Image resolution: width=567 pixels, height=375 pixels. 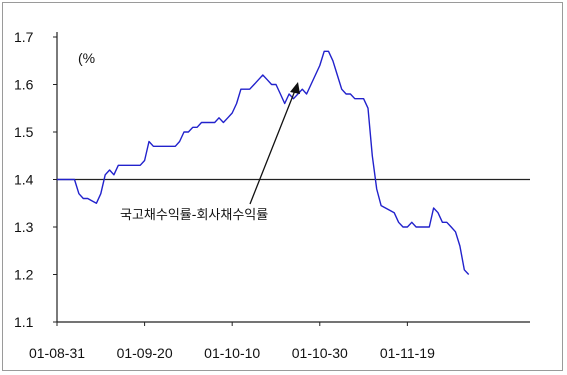 I want to click on annotation-arrow-shaft, so click(x=273, y=146).